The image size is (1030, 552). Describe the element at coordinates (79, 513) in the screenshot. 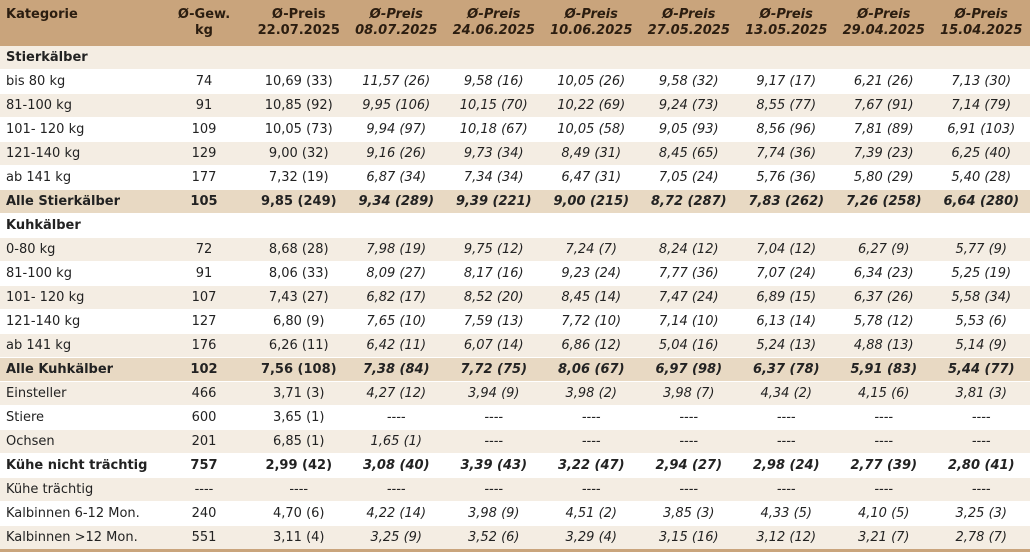

I see `row-label: Kalbinnen 6-12 Mon.` at that location.